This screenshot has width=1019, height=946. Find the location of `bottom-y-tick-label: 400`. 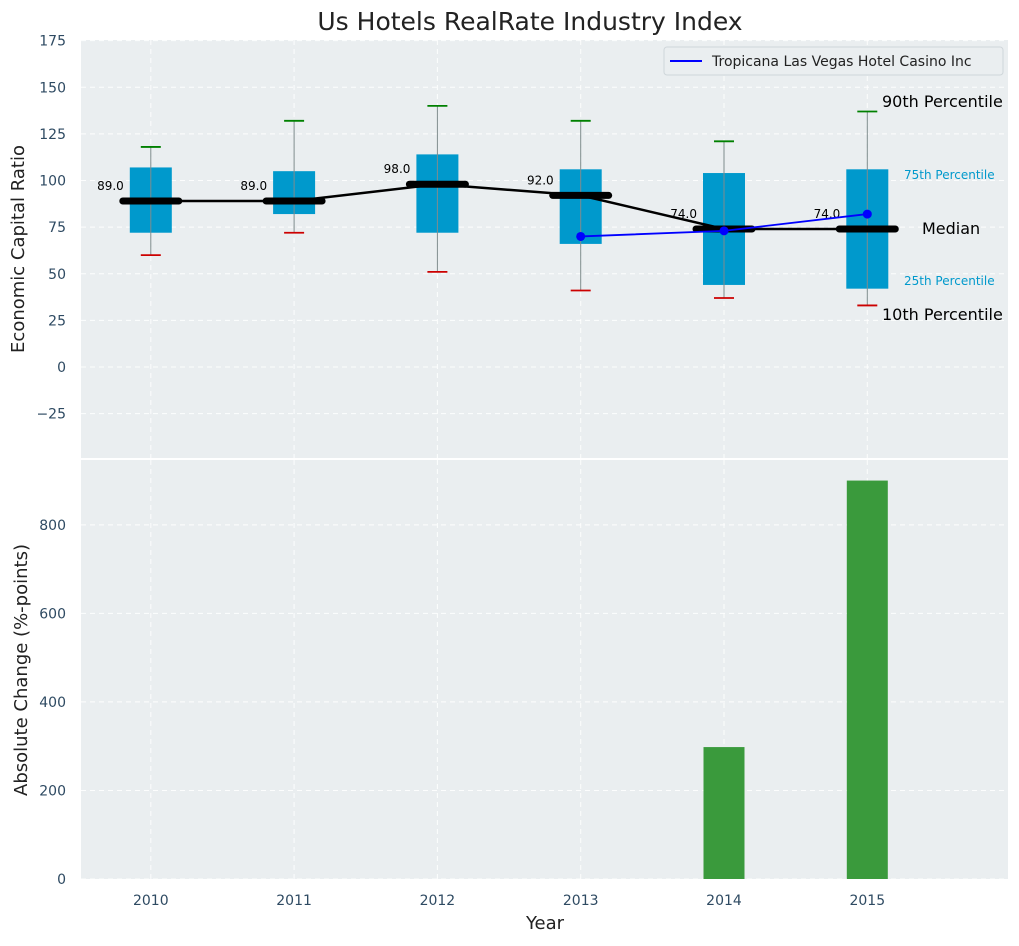

bottom-y-tick-label: 400 is located at coordinates (52, 703).